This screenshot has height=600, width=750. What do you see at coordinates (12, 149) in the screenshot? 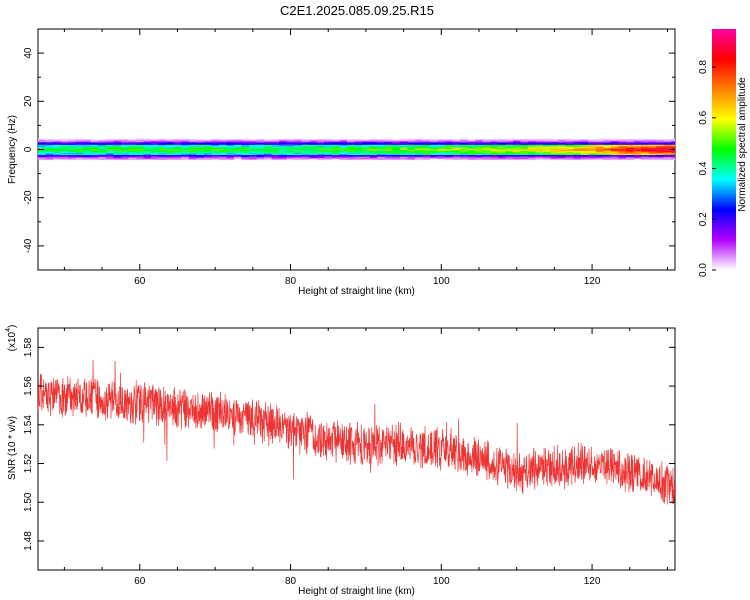
I see `spectrogram-ylabel: Frequency (Hz)` at bounding box center [12, 149].